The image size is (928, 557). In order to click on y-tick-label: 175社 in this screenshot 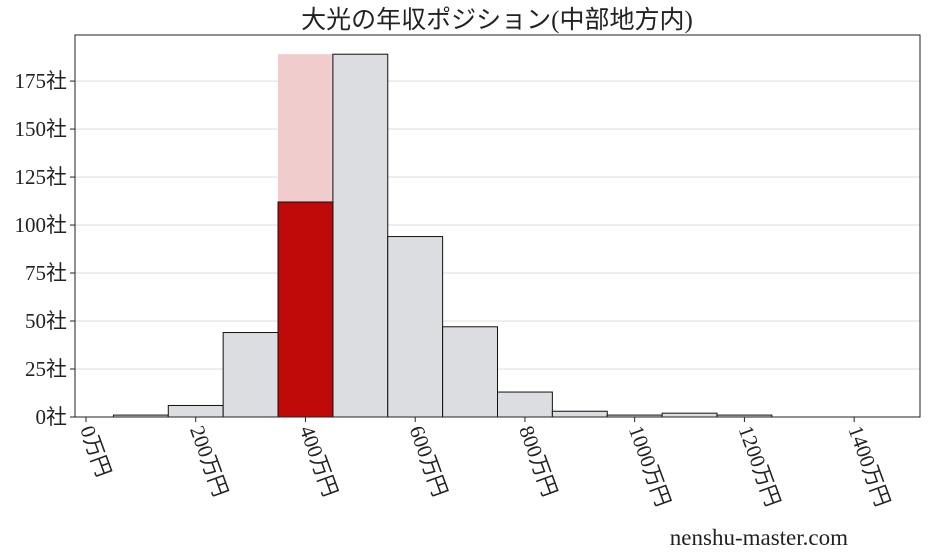, I will do `click(41, 81)`.